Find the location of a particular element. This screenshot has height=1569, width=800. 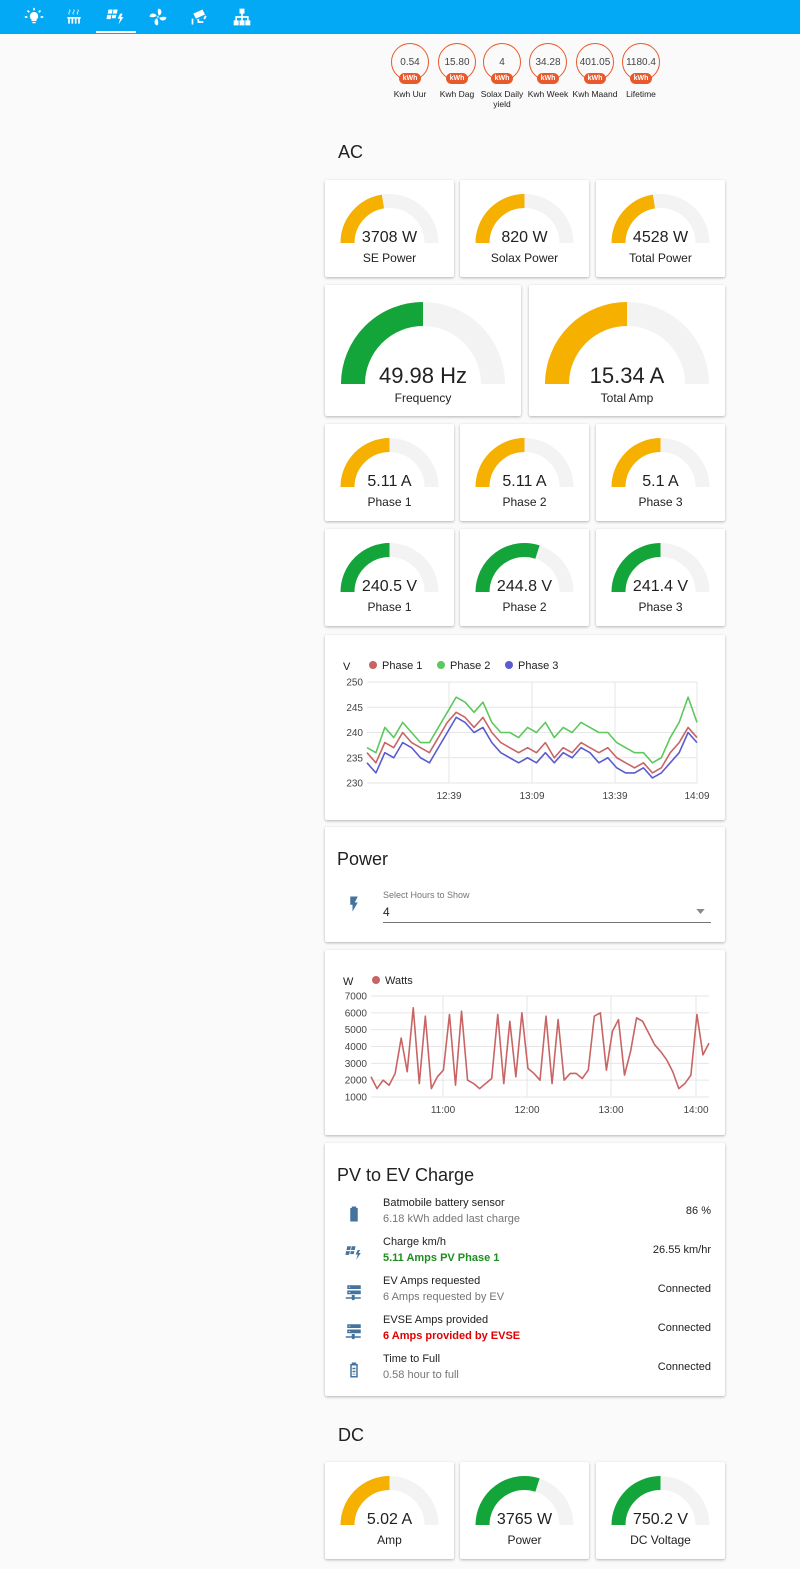

gauge-card: 240.5 V Phase 1 is located at coordinates (389, 577).